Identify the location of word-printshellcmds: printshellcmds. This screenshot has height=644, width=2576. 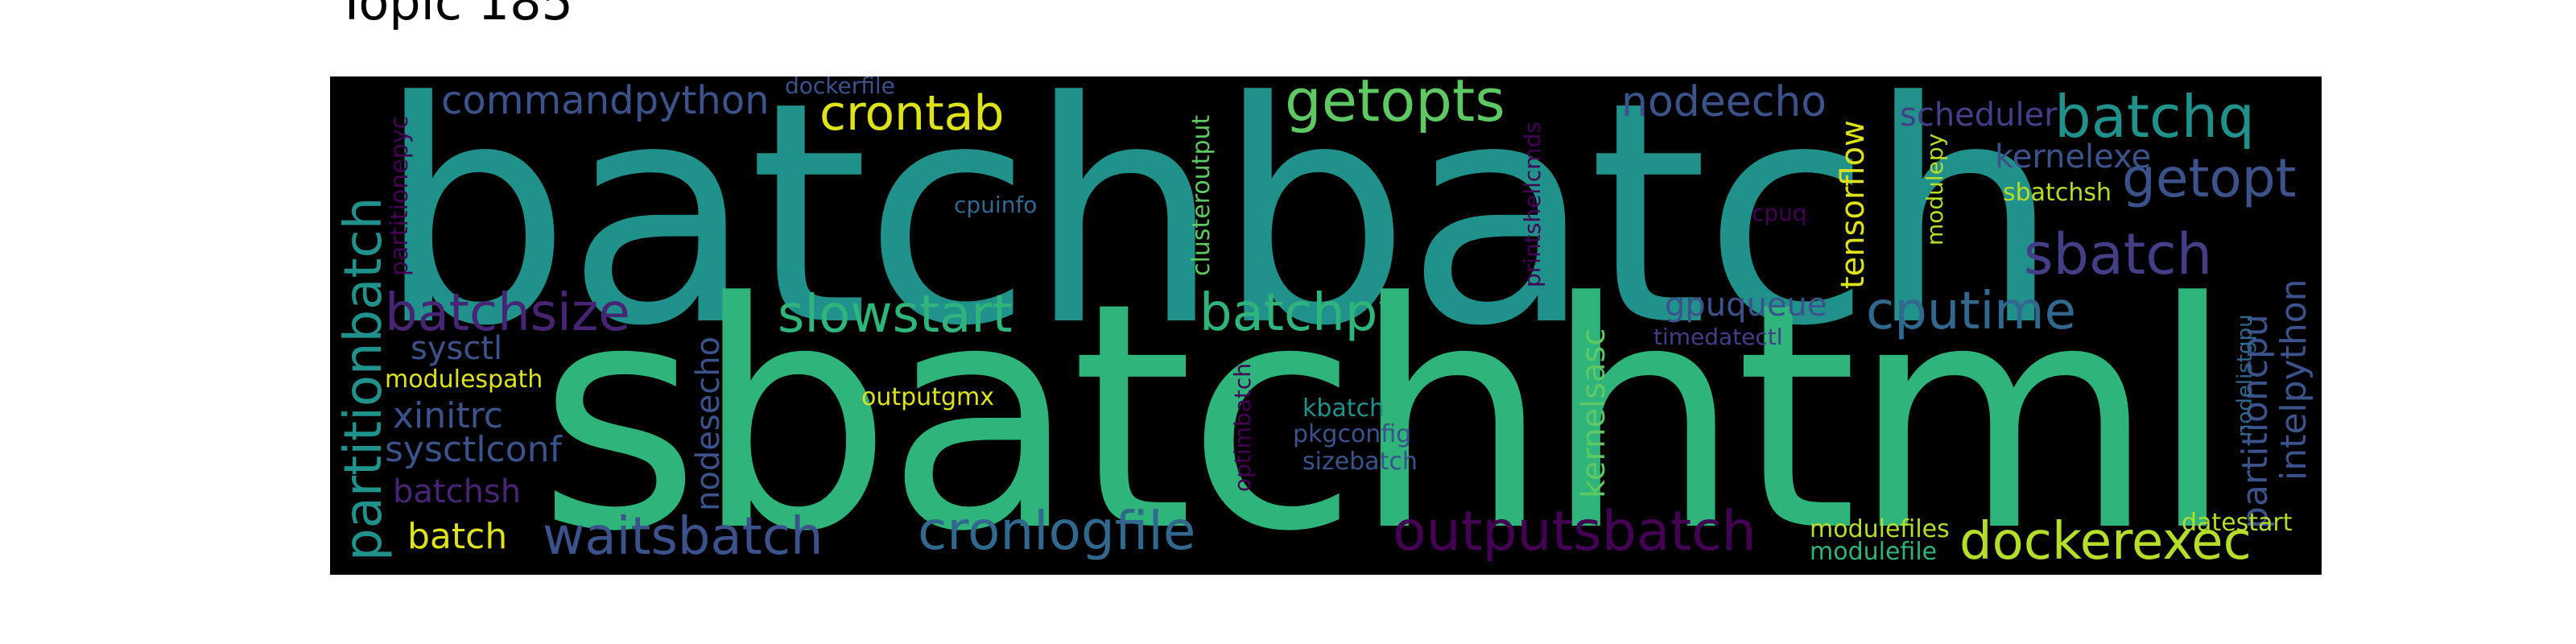
(1532, 204).